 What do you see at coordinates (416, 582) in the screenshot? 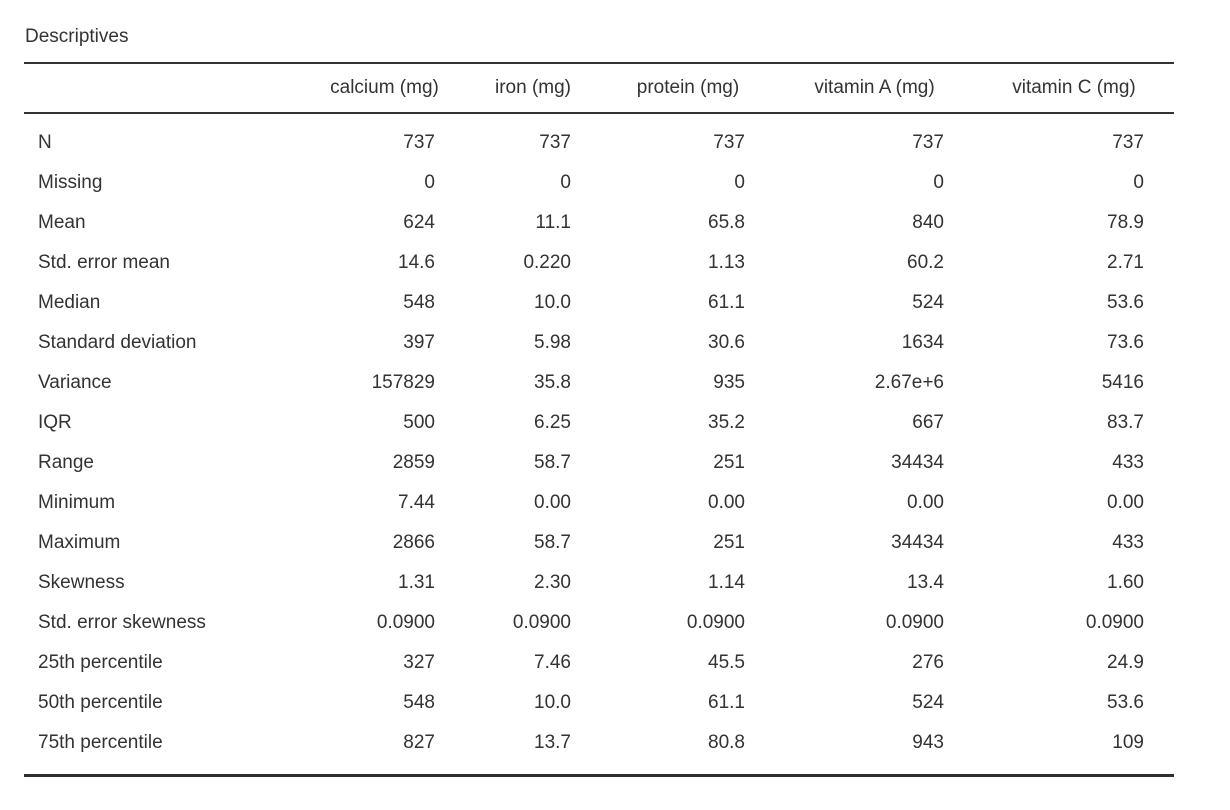
I see `cell: 1.31` at bounding box center [416, 582].